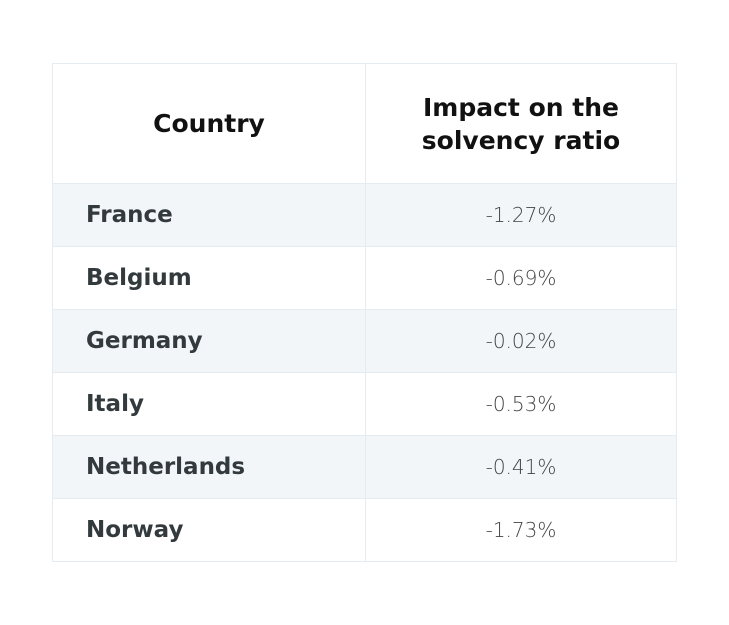  I want to click on value-cell: -1.27%, so click(521, 215).